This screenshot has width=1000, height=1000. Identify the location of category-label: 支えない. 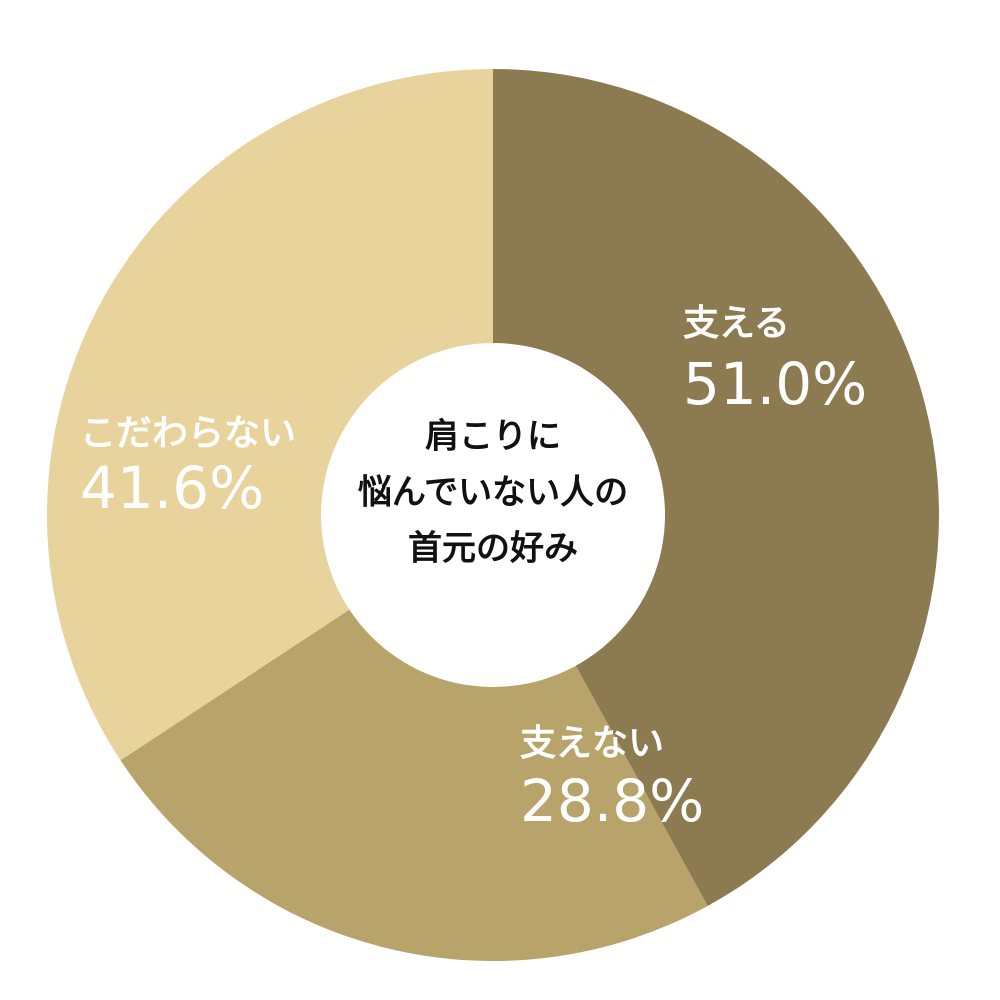
(592, 743).